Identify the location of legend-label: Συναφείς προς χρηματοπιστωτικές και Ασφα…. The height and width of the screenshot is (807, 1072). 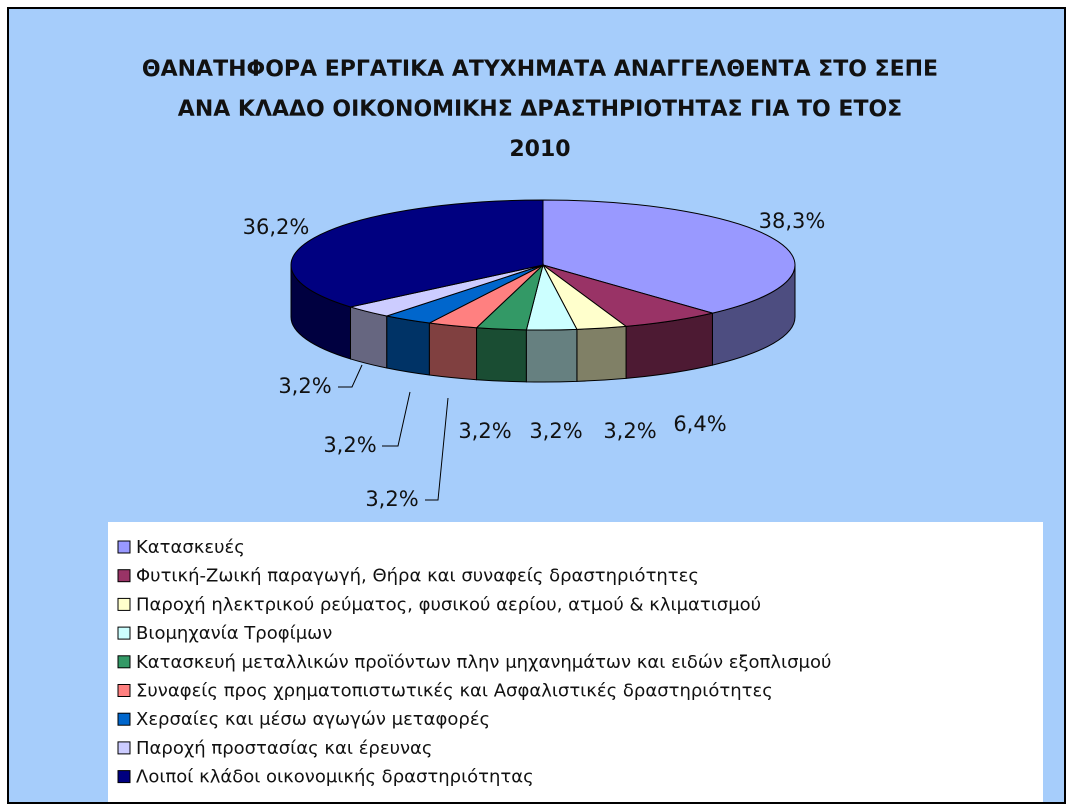
(454, 691).